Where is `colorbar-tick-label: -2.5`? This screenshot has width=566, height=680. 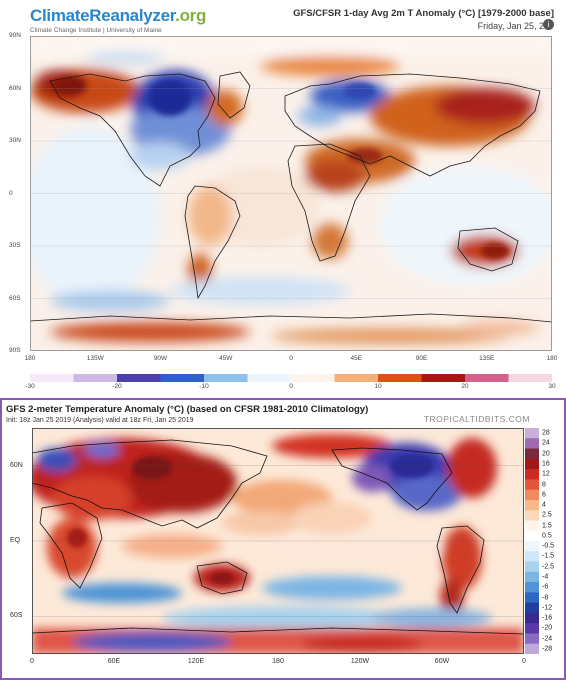
colorbar-tick-label: -2.5 is located at coordinates (548, 567).